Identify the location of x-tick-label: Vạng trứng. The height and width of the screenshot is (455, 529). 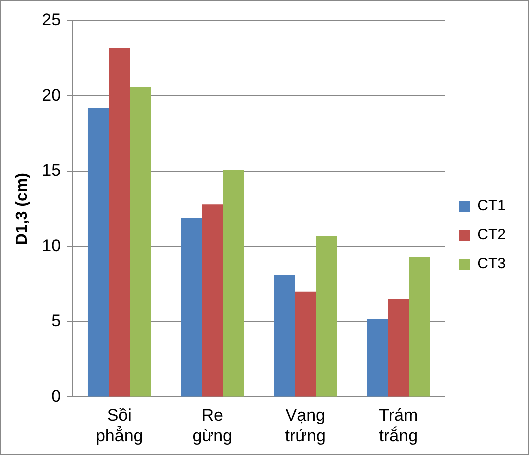
(305, 426).